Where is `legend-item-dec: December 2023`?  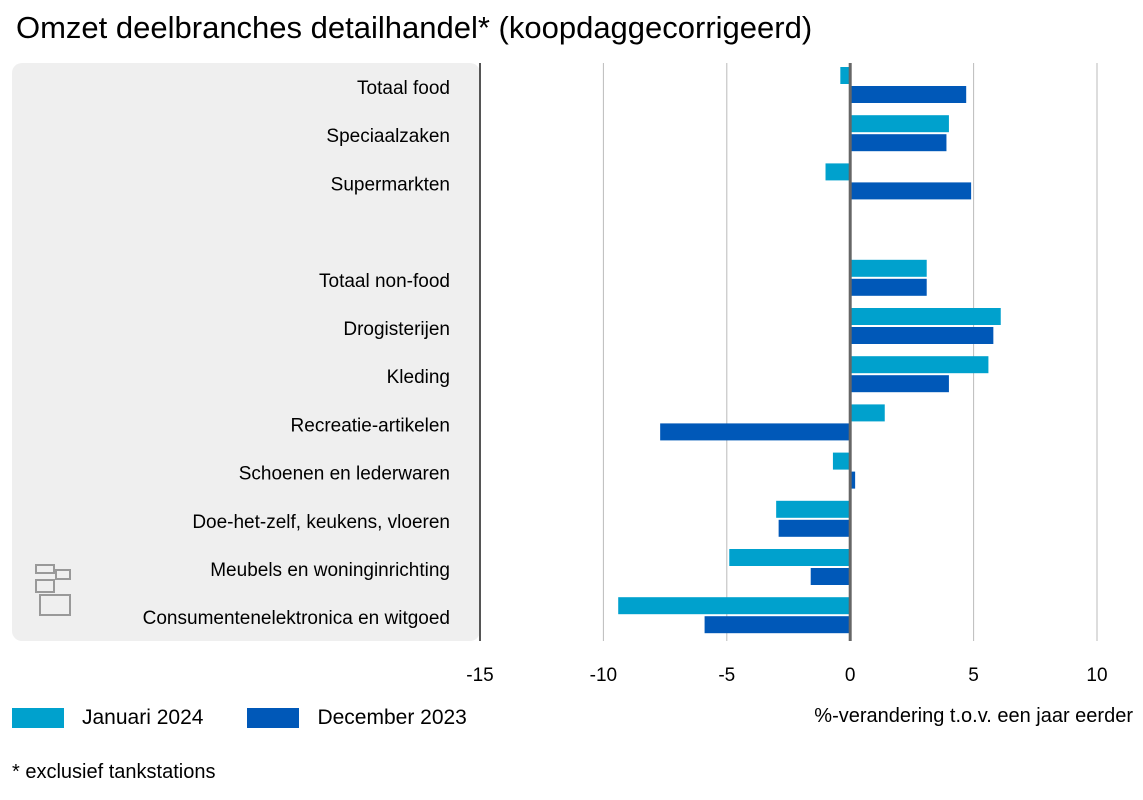
legend-item-dec: December 2023 is located at coordinates (357, 718).